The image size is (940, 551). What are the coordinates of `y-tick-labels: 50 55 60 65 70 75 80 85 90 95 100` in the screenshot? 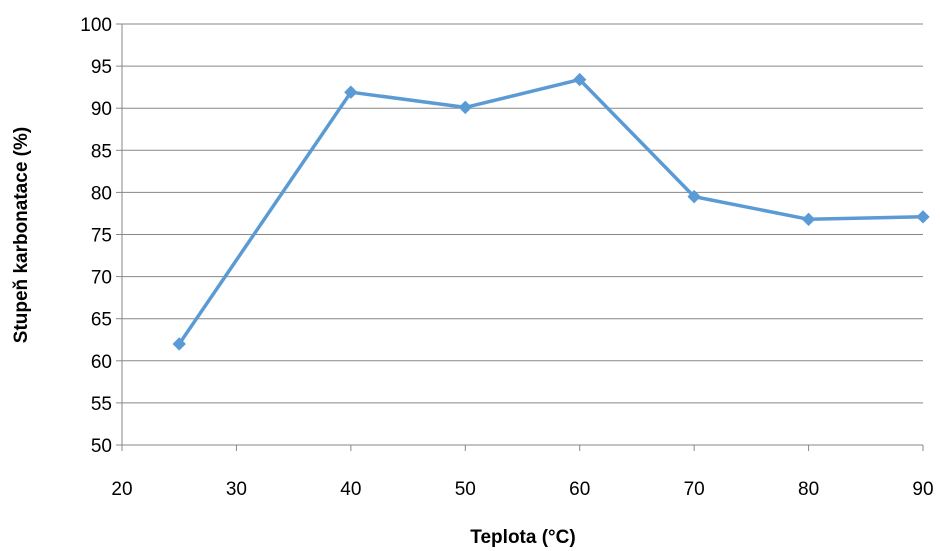 It's located at (96, 236).